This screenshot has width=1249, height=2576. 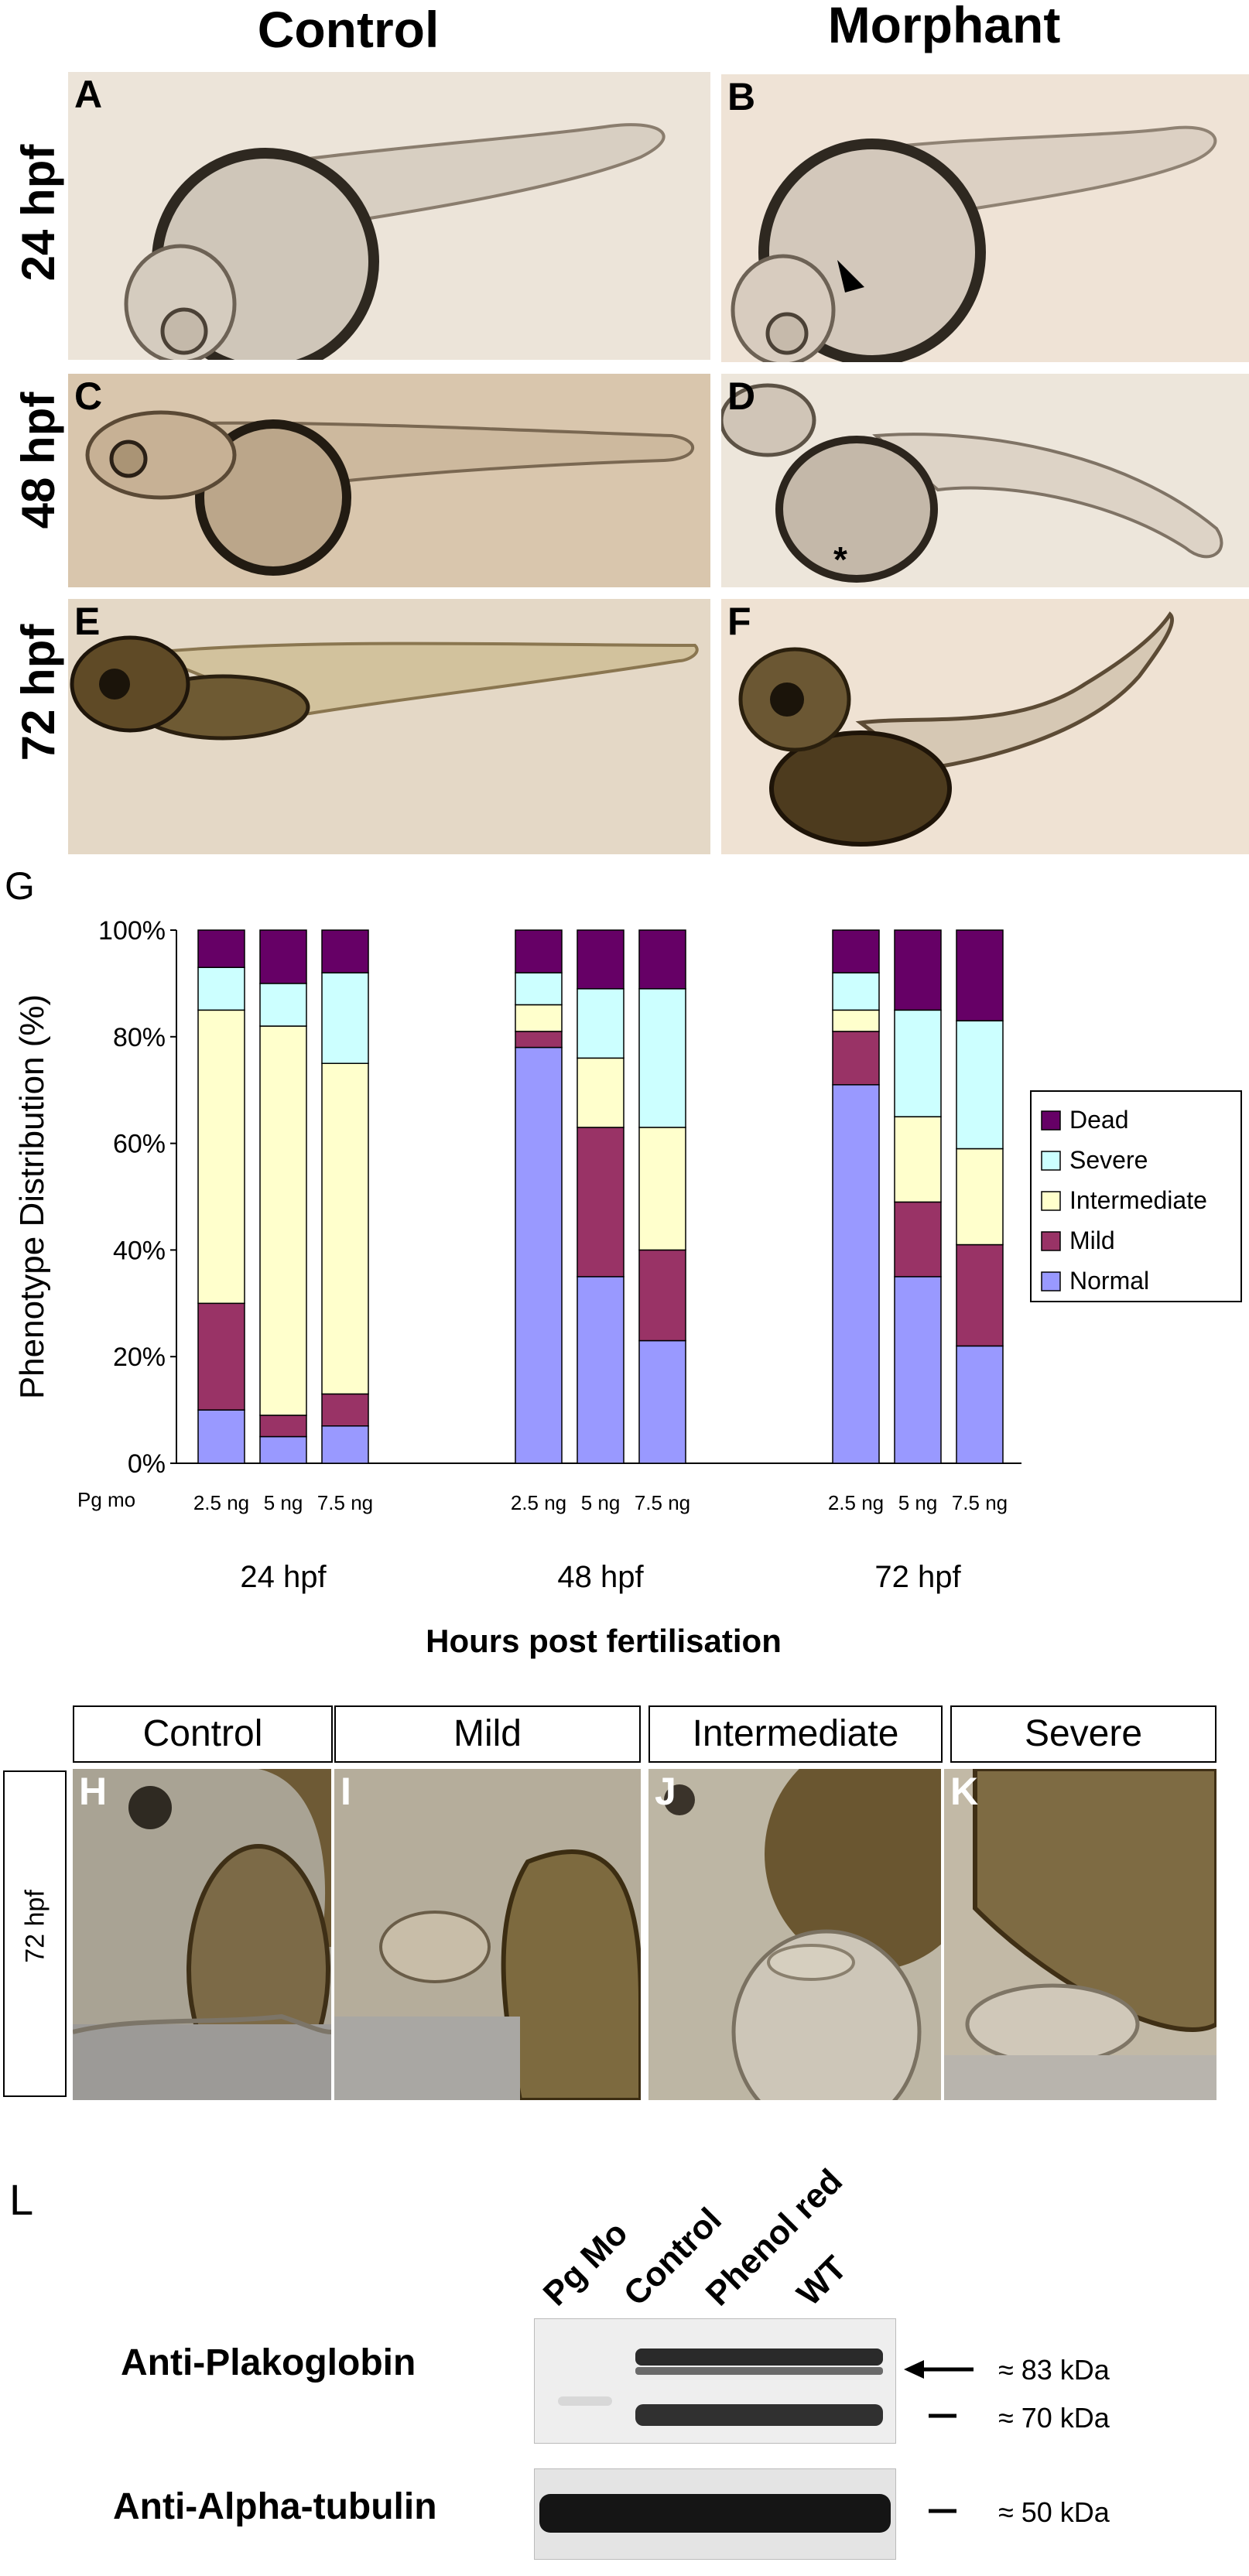 What do you see at coordinates (38, 213) in the screenshot?
I see `row-header-24hpf: 24 hpf` at bounding box center [38, 213].